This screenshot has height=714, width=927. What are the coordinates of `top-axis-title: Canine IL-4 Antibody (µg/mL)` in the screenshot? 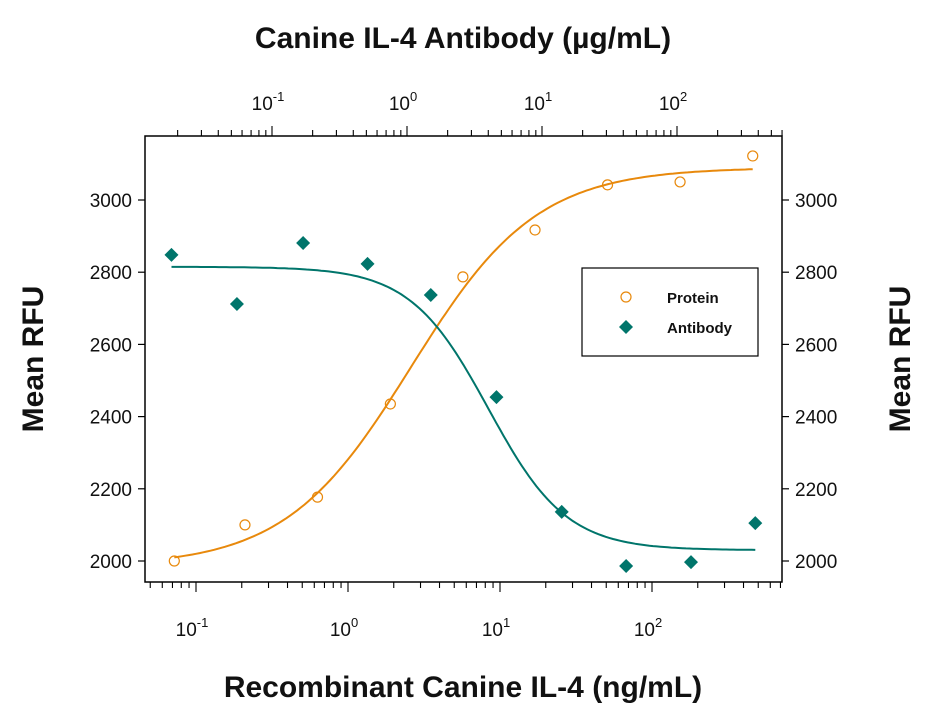 It's located at (463, 38).